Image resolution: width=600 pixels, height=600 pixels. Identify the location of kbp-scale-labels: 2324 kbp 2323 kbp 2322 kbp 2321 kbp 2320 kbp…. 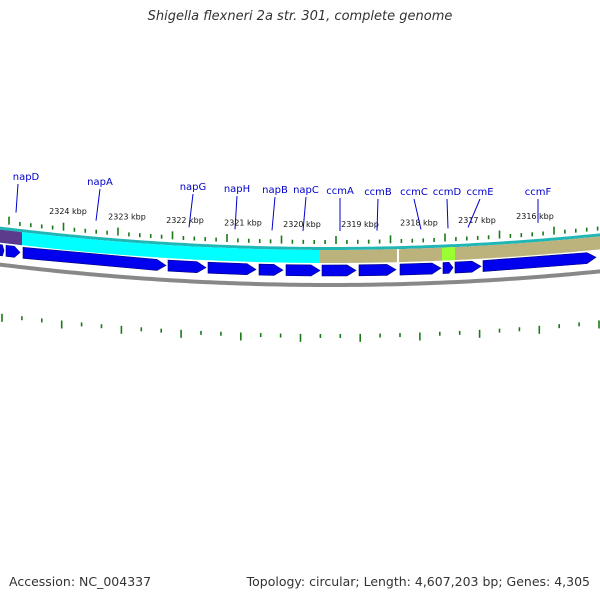
(301, 218).